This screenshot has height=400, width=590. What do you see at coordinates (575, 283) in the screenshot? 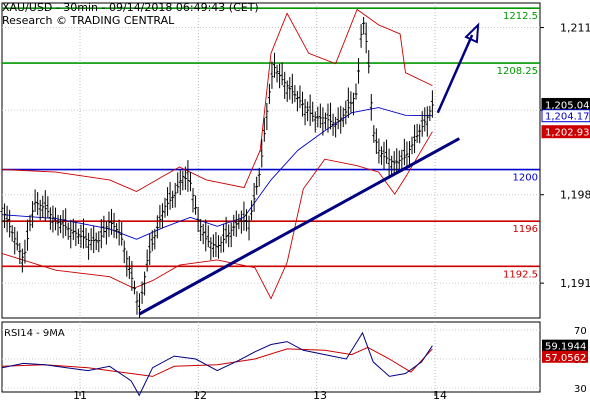
I see `y-tick-label: 1,191` at bounding box center [575, 283].